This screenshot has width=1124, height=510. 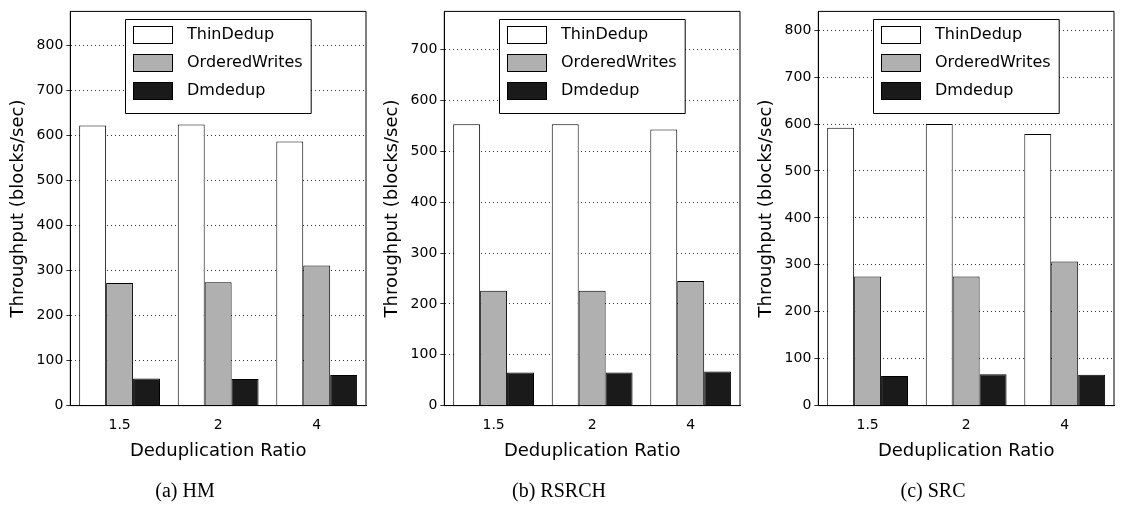 What do you see at coordinates (933, 491) in the screenshot?
I see `text: (c) SRC` at bounding box center [933, 491].